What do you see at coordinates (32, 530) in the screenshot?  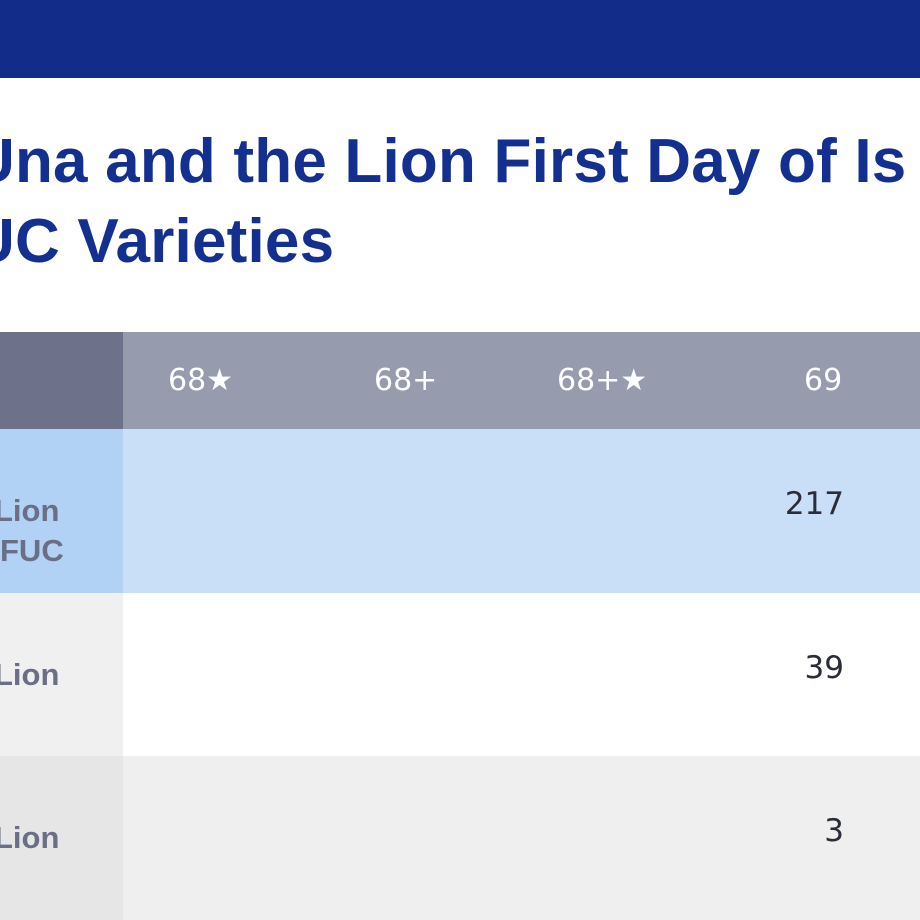 I see `row-header-label: Lion FUC` at bounding box center [32, 530].